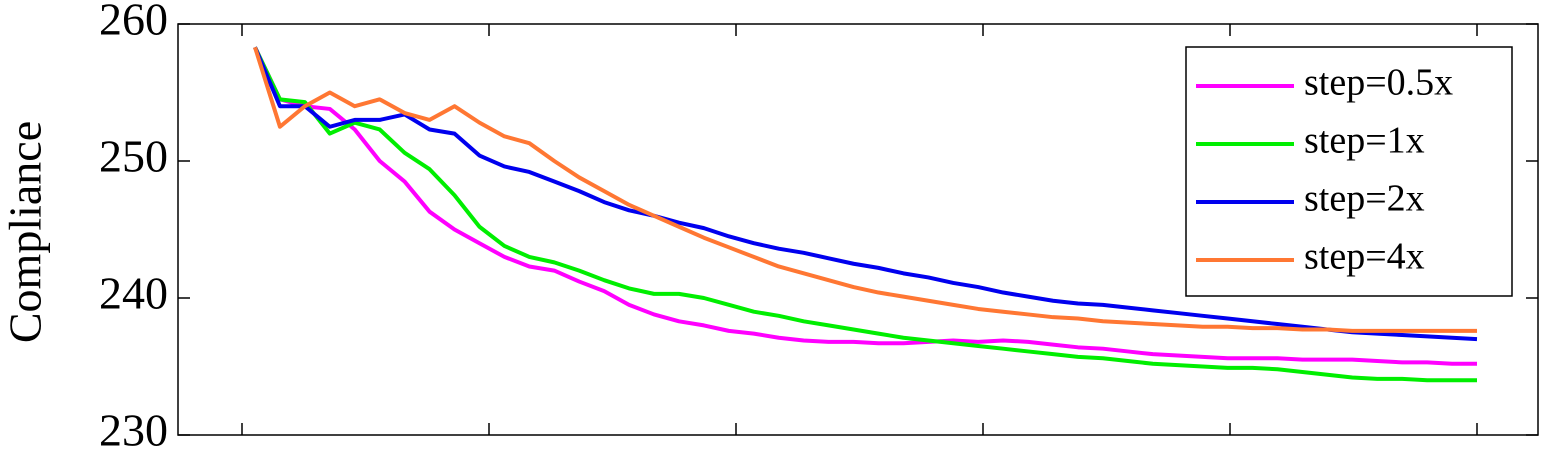 The width and height of the screenshot is (1552, 453). I want to click on y-tick-label: 230, so click(133, 429).